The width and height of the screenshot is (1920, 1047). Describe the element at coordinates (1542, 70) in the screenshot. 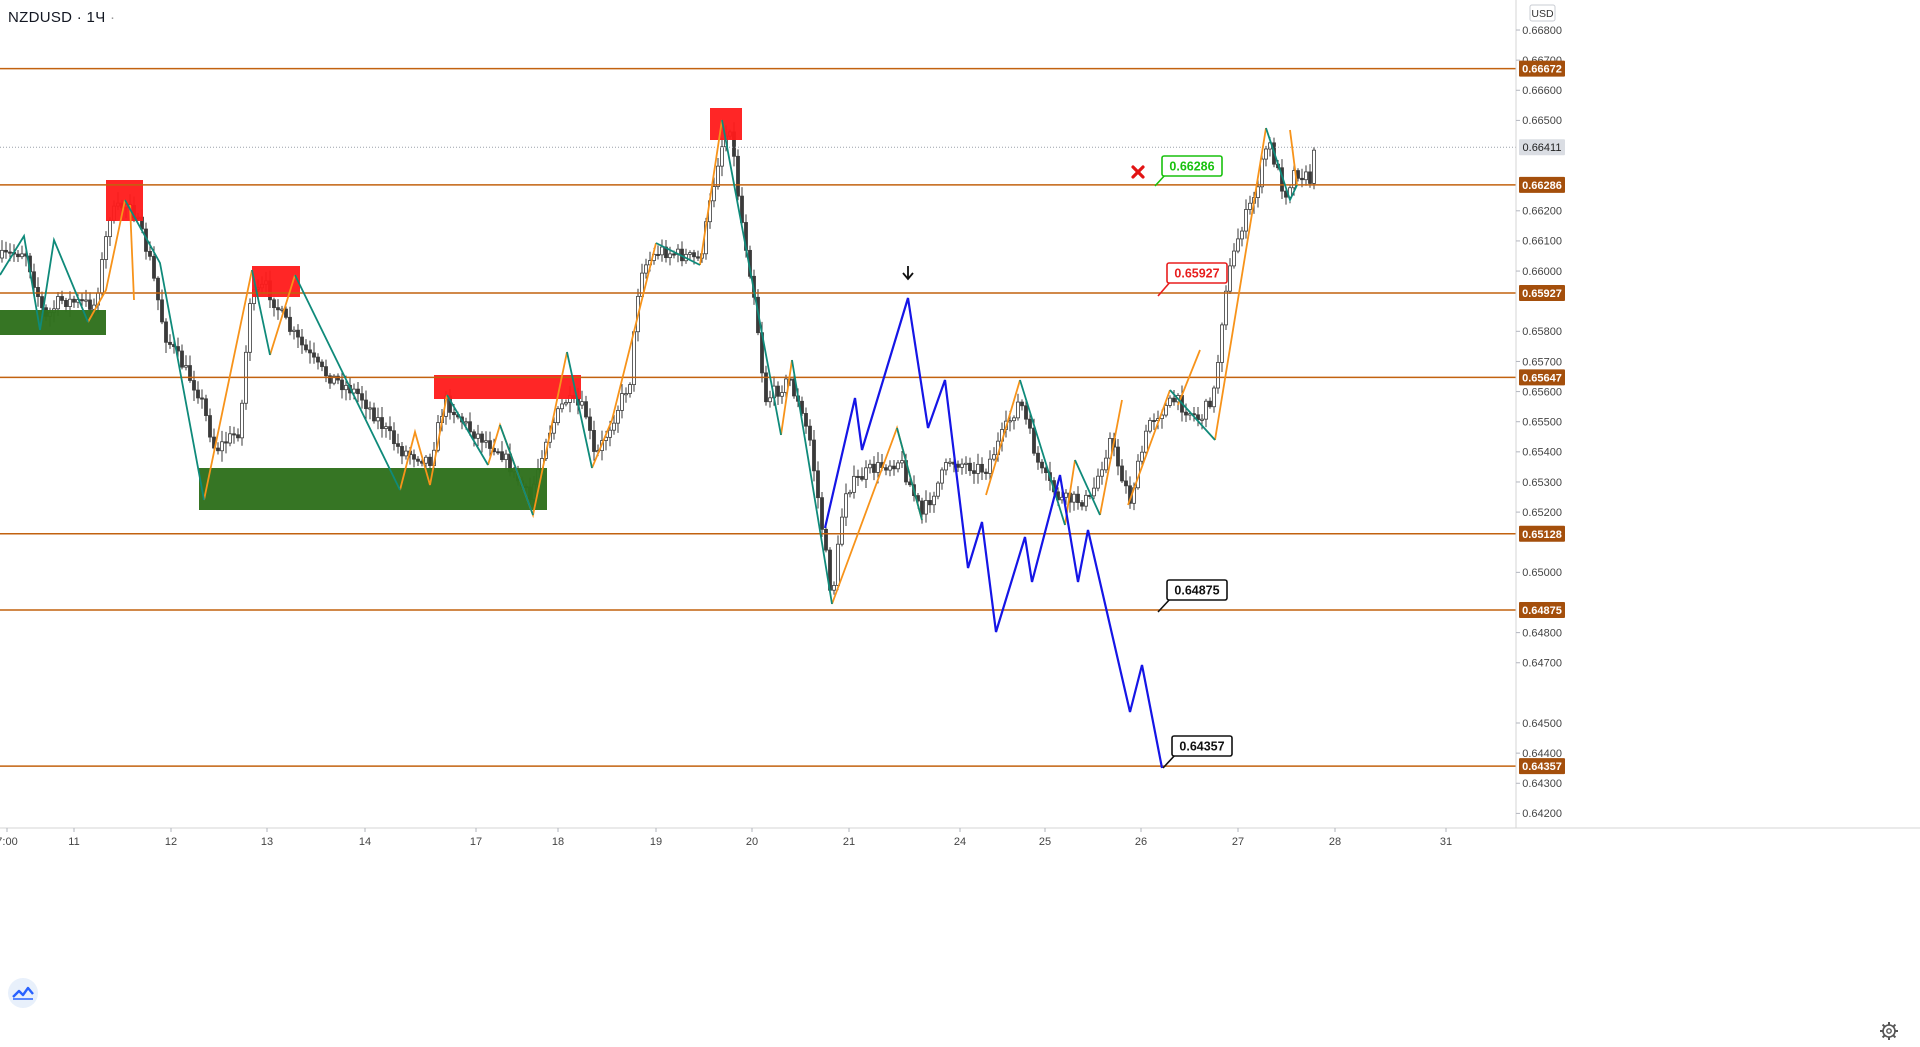

I see `level-price-tag-label: 0.66672` at that location.